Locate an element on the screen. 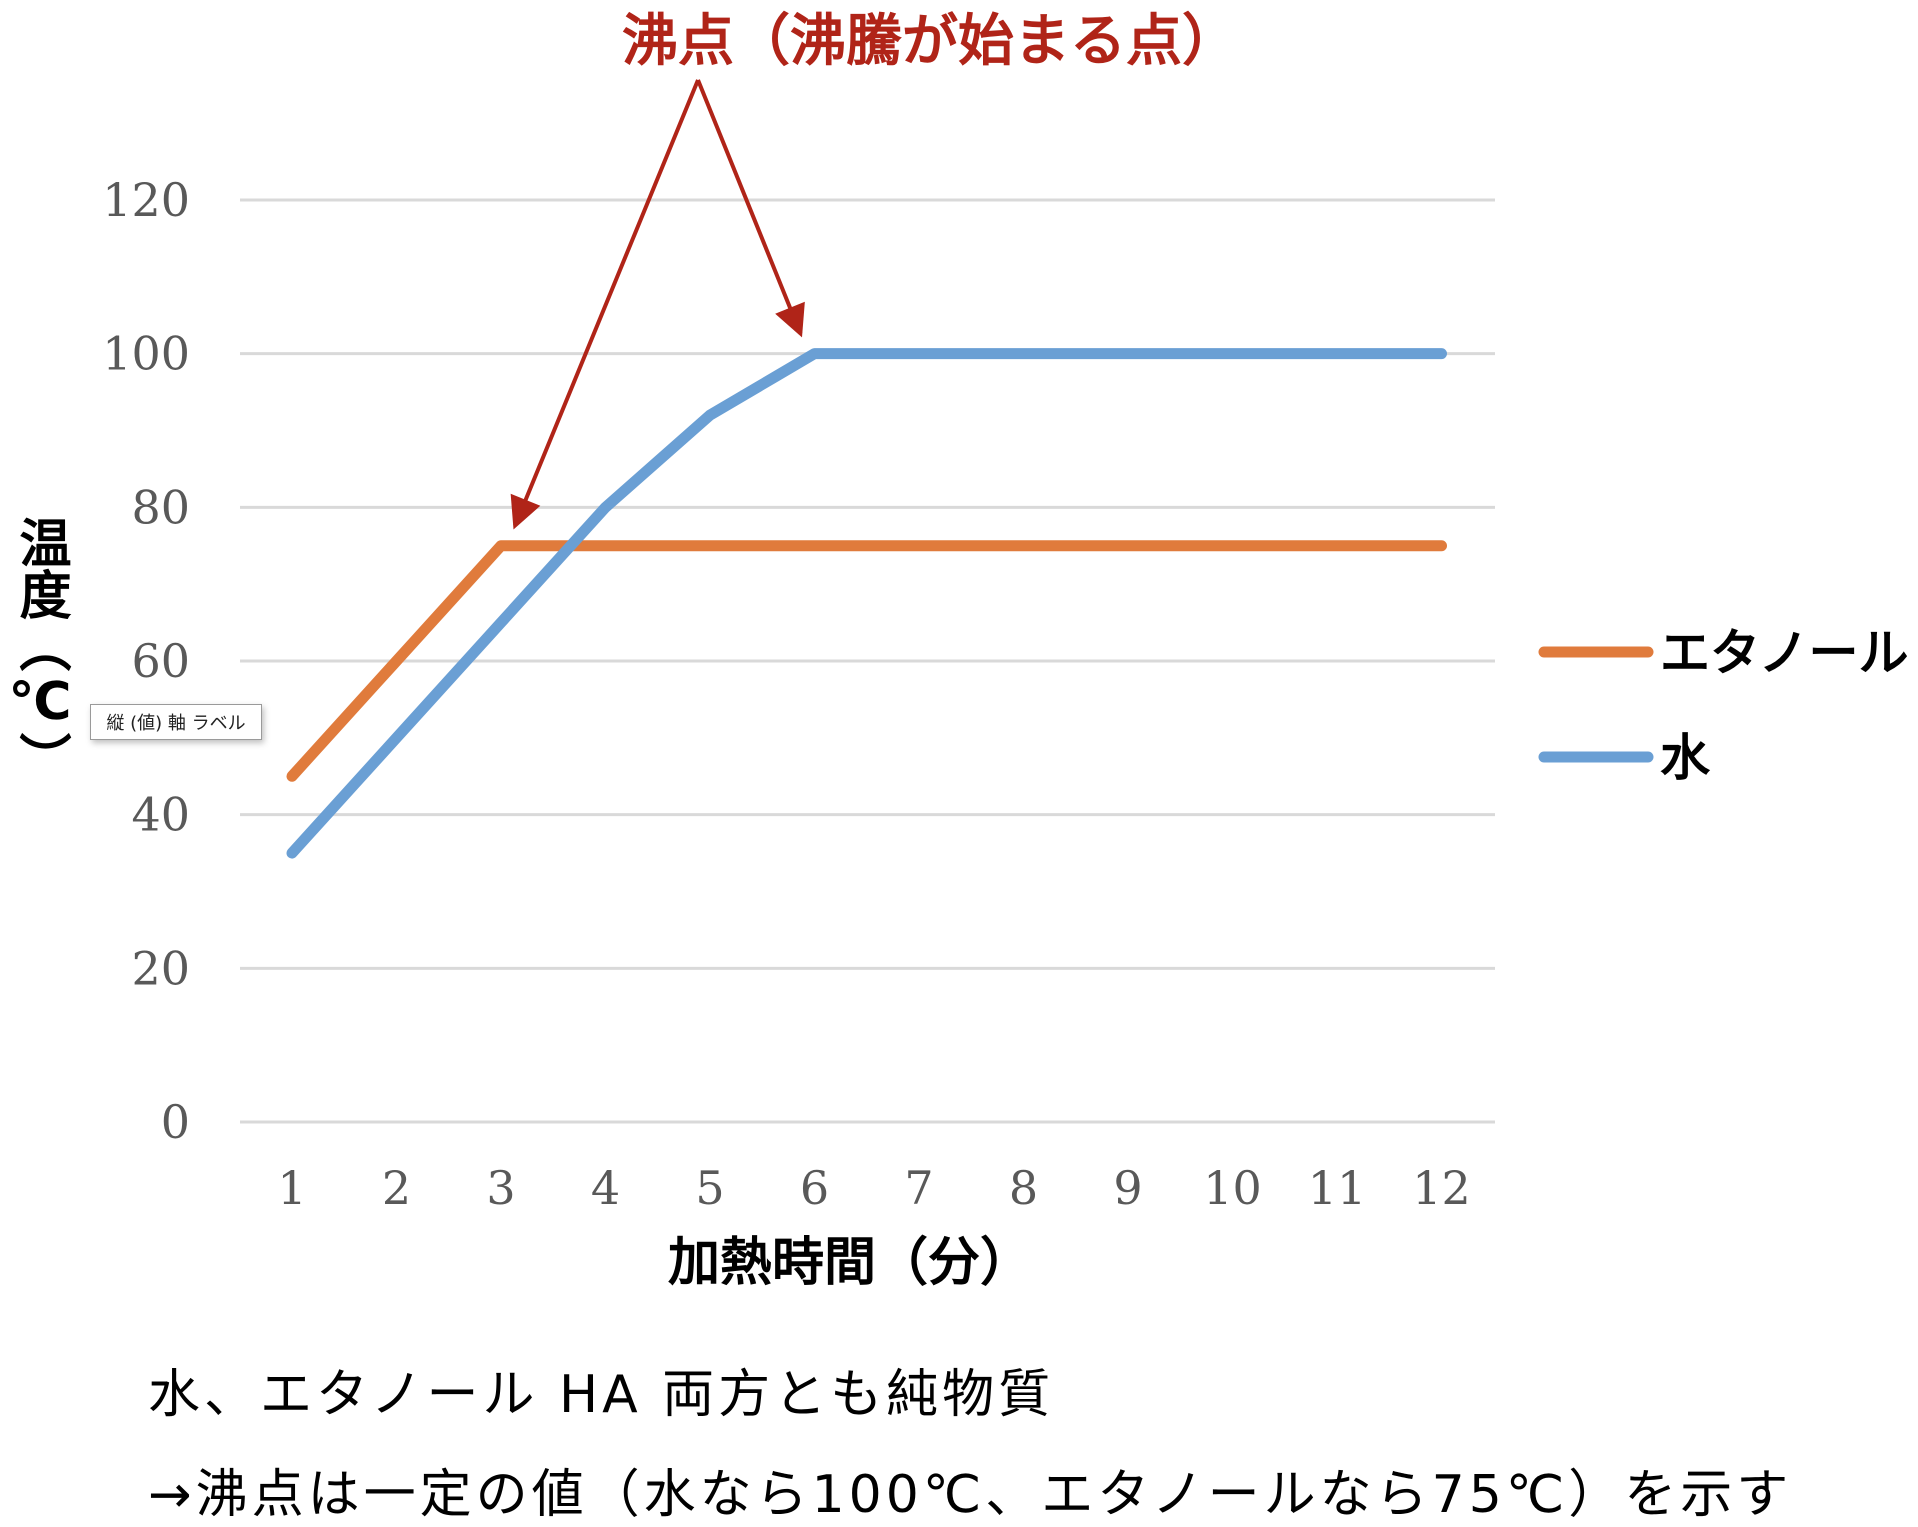 This screenshot has height=1527, width=1918. x-tick-label: 3 is located at coordinates (500, 1188).